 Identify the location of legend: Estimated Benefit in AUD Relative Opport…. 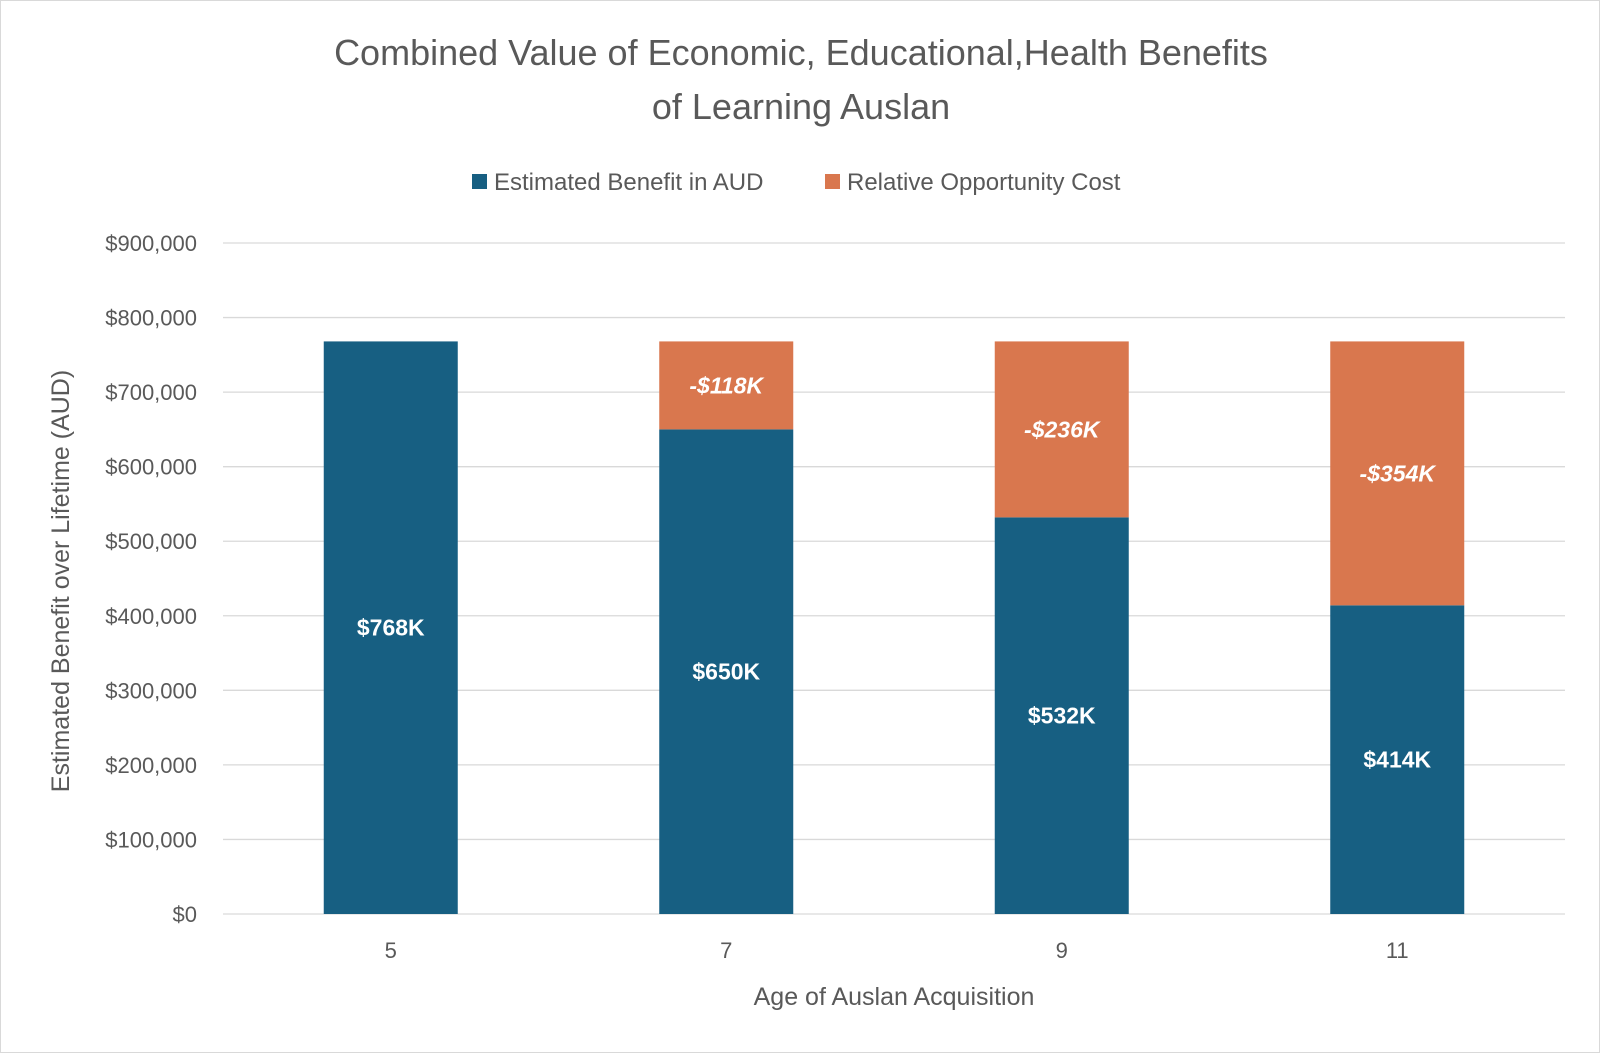
(796, 182).